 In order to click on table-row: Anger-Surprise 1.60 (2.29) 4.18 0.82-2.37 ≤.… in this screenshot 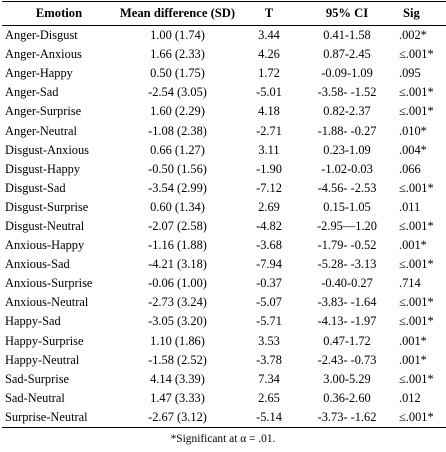, I will do `click(224, 111)`.